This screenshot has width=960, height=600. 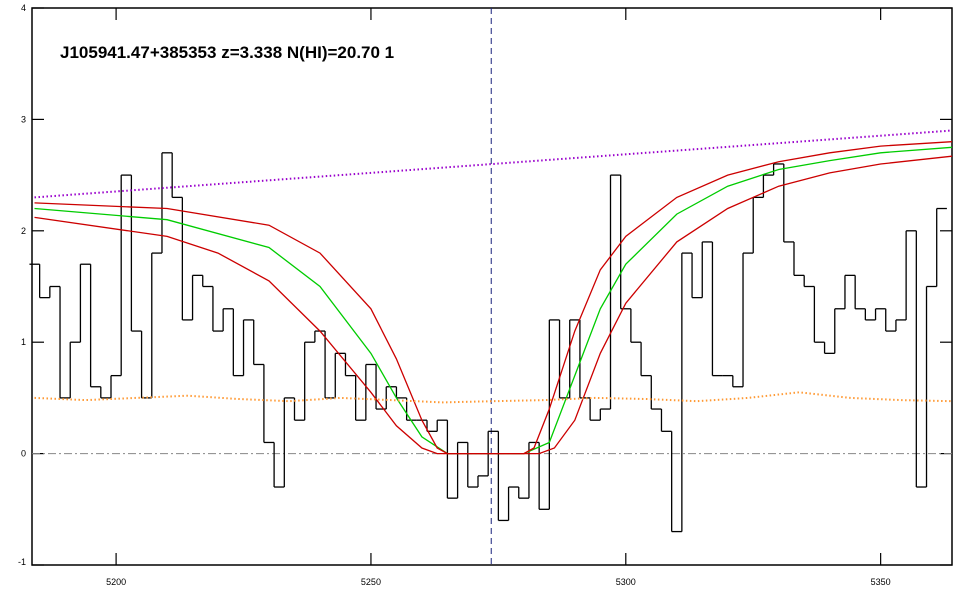 What do you see at coordinates (23, 231) in the screenshot?
I see `y-tick-label: 2` at bounding box center [23, 231].